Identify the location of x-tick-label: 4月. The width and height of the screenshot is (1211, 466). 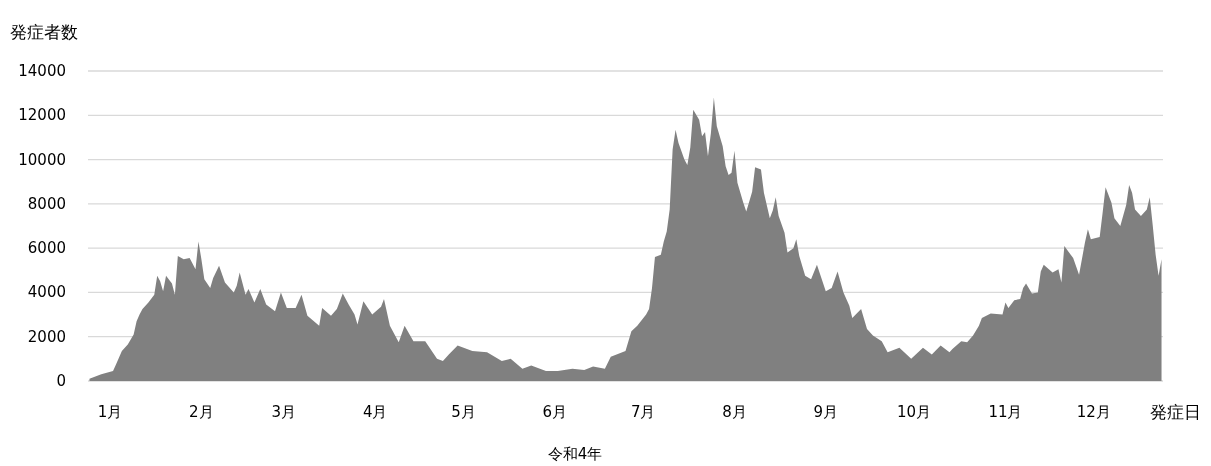
(375, 412).